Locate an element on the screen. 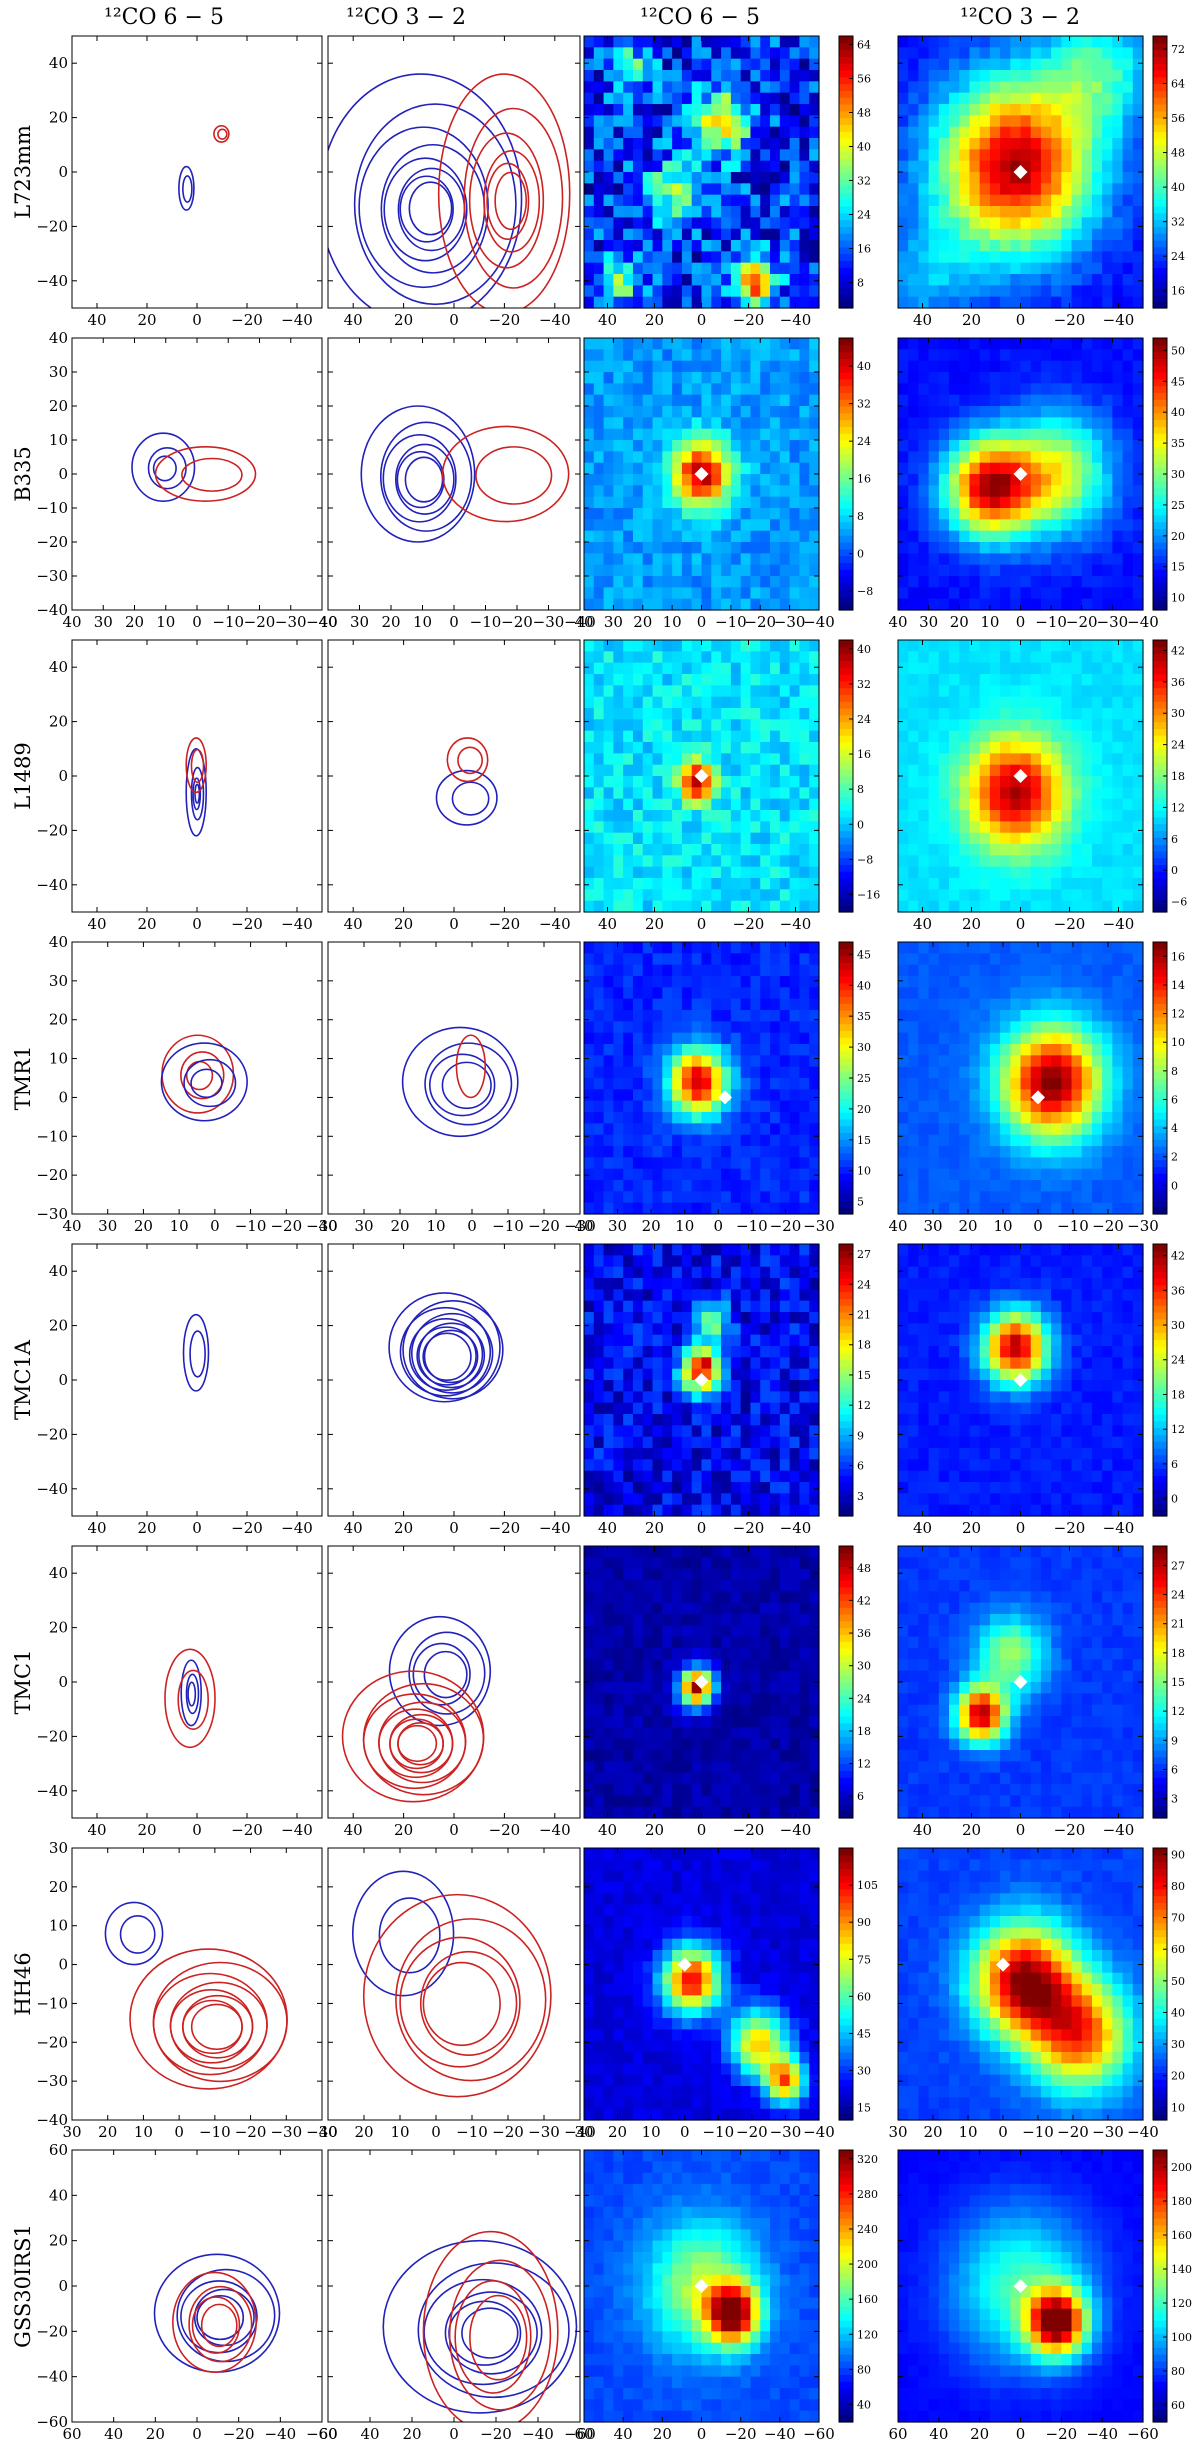  red-lobe-contour is located at coordinates (504, 190).